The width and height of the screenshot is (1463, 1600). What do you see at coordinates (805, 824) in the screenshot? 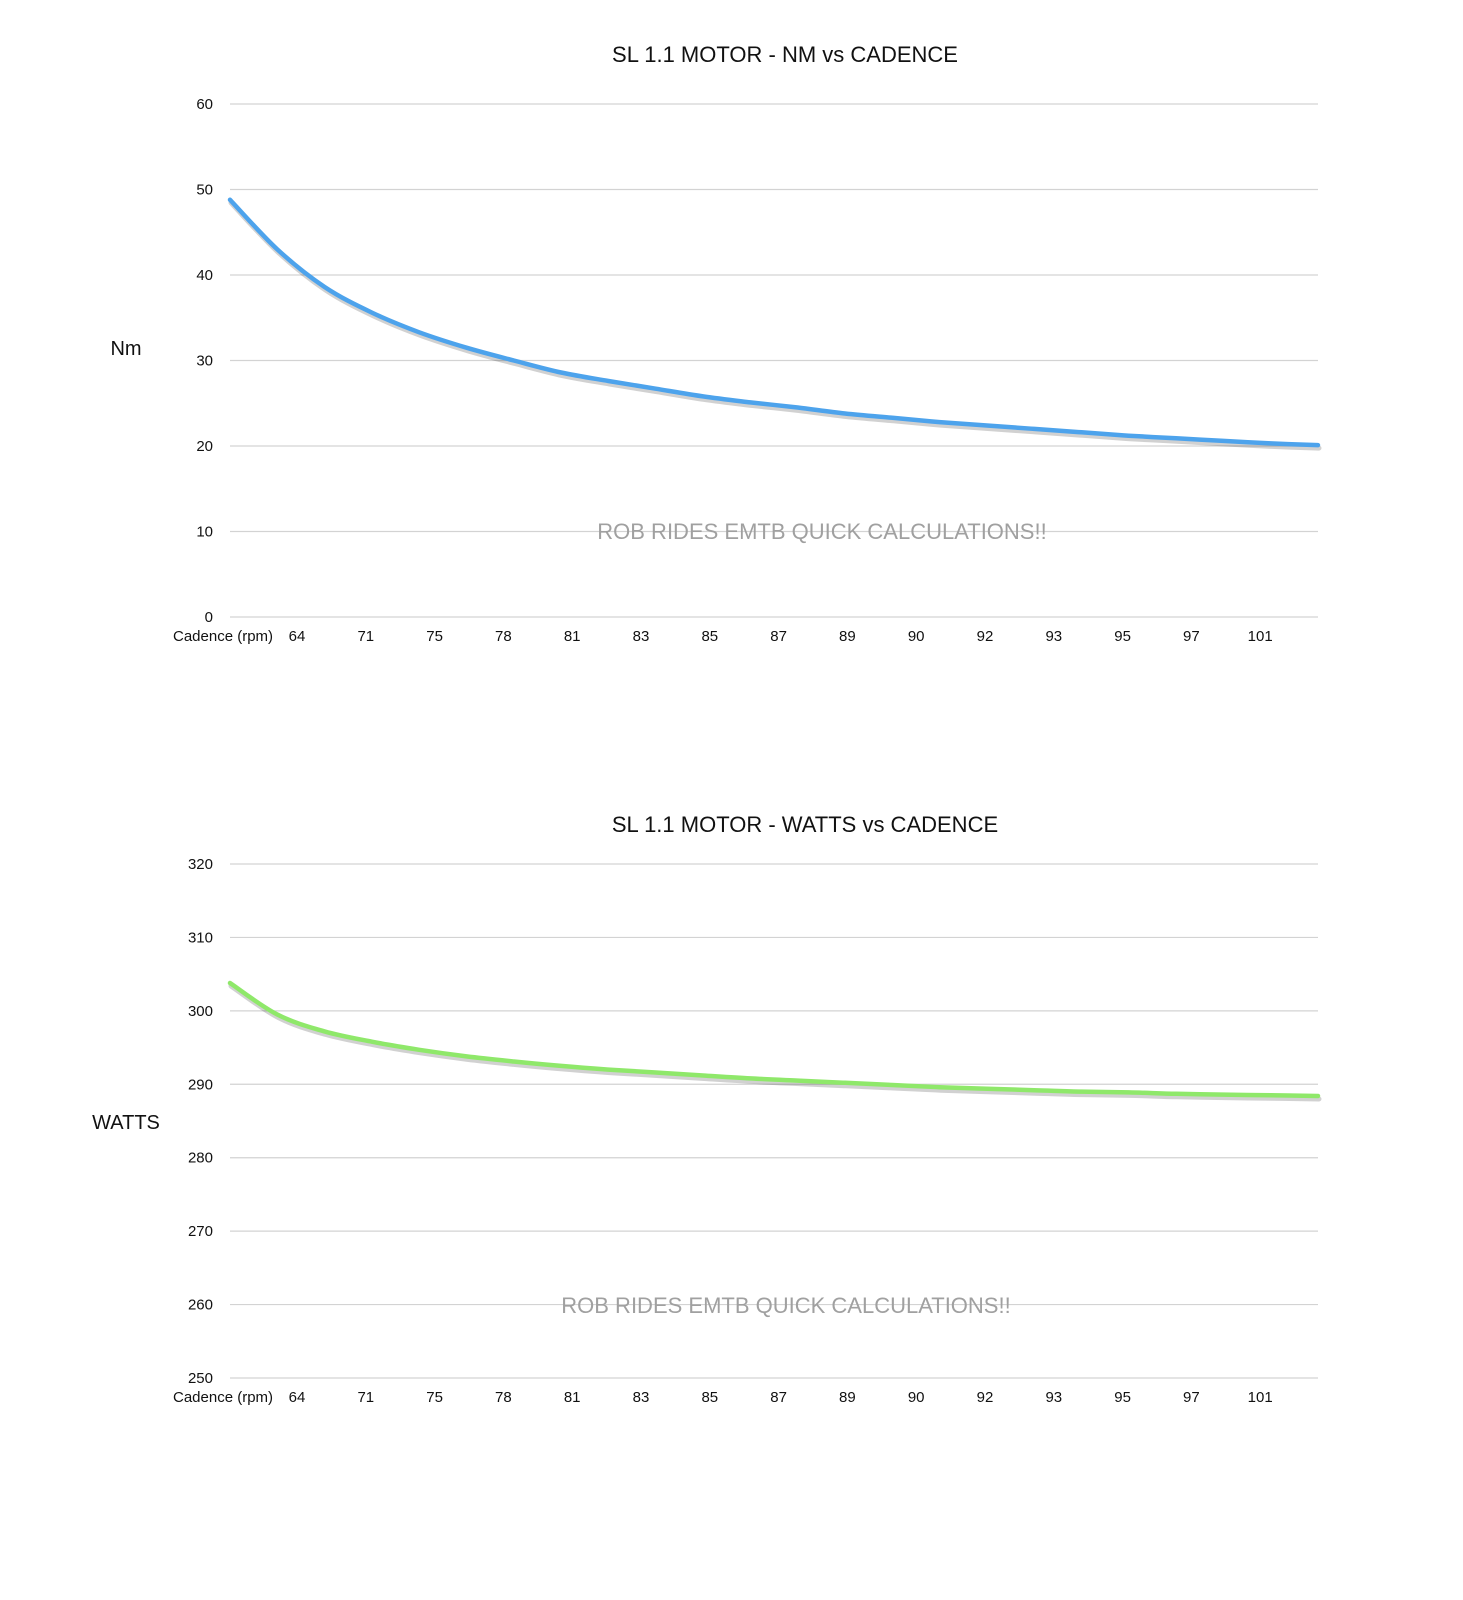
I see `chart-title: SL 1.1 MOTOR - WATTS vs CADENCE` at bounding box center [805, 824].